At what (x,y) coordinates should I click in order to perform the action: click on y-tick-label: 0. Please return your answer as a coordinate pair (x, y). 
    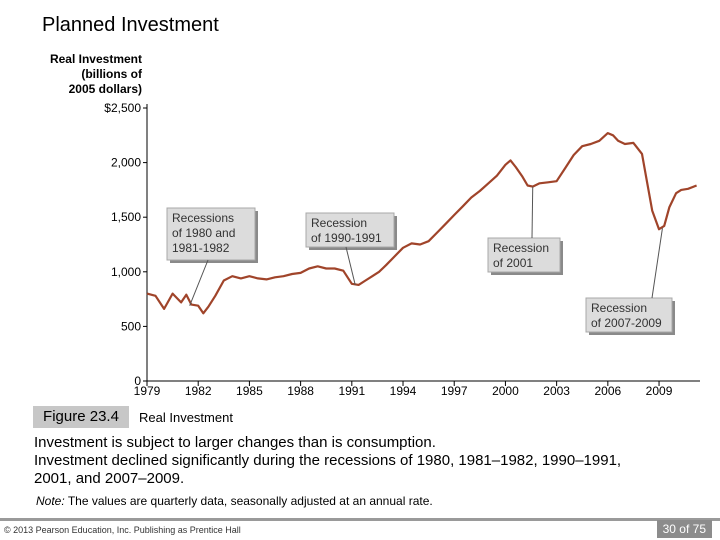
    Looking at the image, I should click on (137, 381).